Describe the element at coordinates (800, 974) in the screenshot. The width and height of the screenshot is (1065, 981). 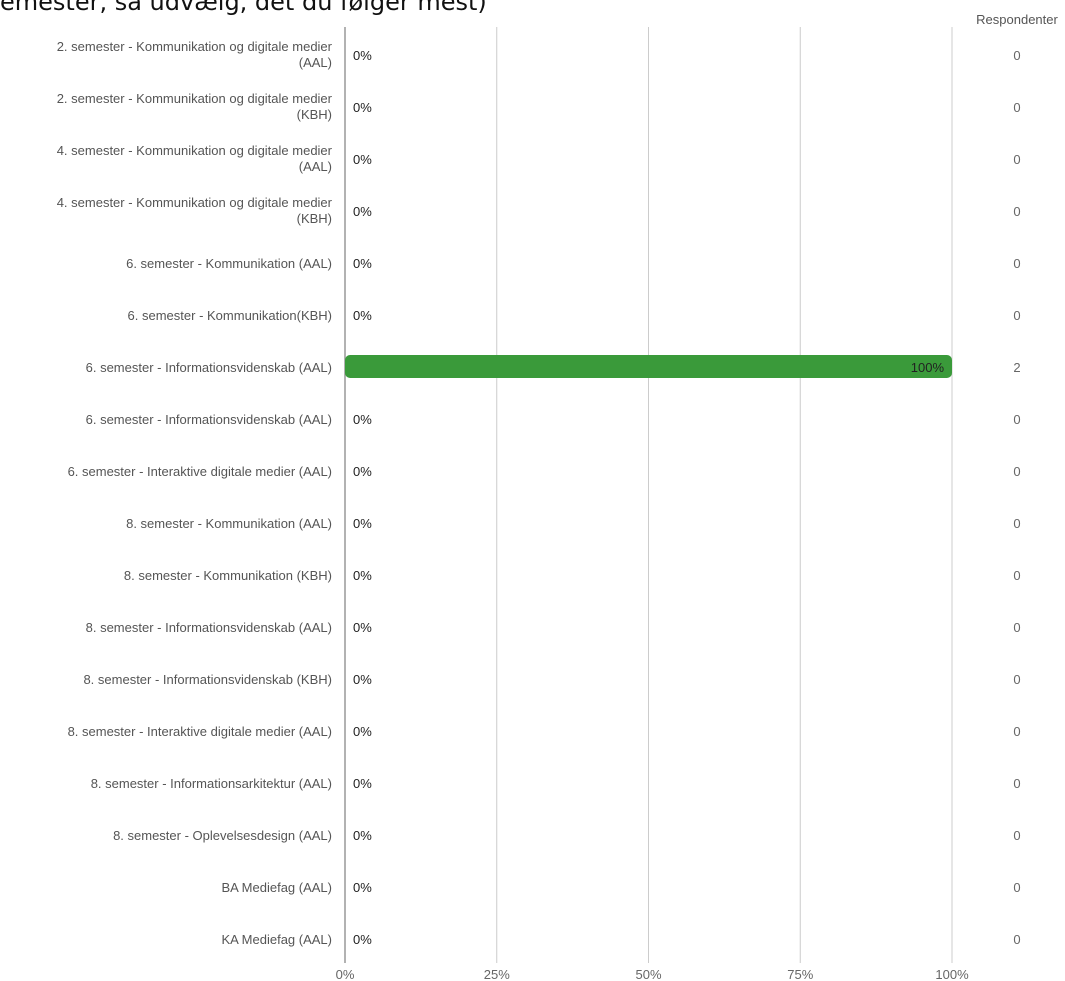
I see `x-tick-label: 75%` at that location.